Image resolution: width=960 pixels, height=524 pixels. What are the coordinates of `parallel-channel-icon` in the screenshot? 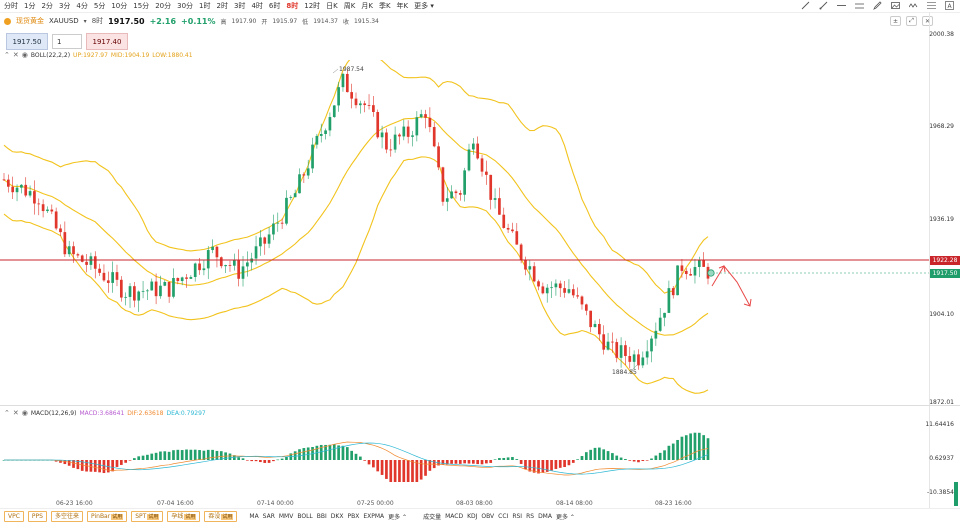 It's located at (859, 5).